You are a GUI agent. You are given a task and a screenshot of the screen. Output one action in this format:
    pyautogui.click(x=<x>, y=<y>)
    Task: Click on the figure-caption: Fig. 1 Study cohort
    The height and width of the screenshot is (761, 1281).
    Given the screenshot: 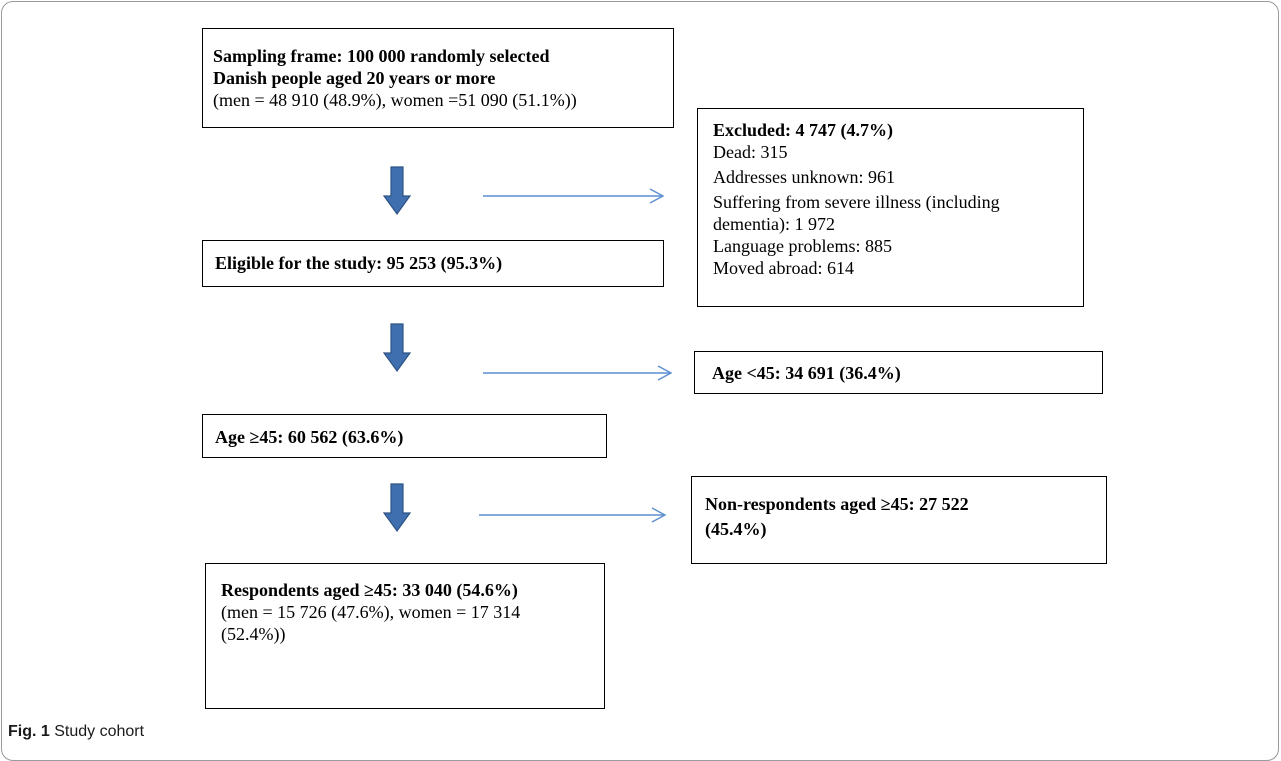 What is the action you would take?
    pyautogui.click(x=76, y=732)
    